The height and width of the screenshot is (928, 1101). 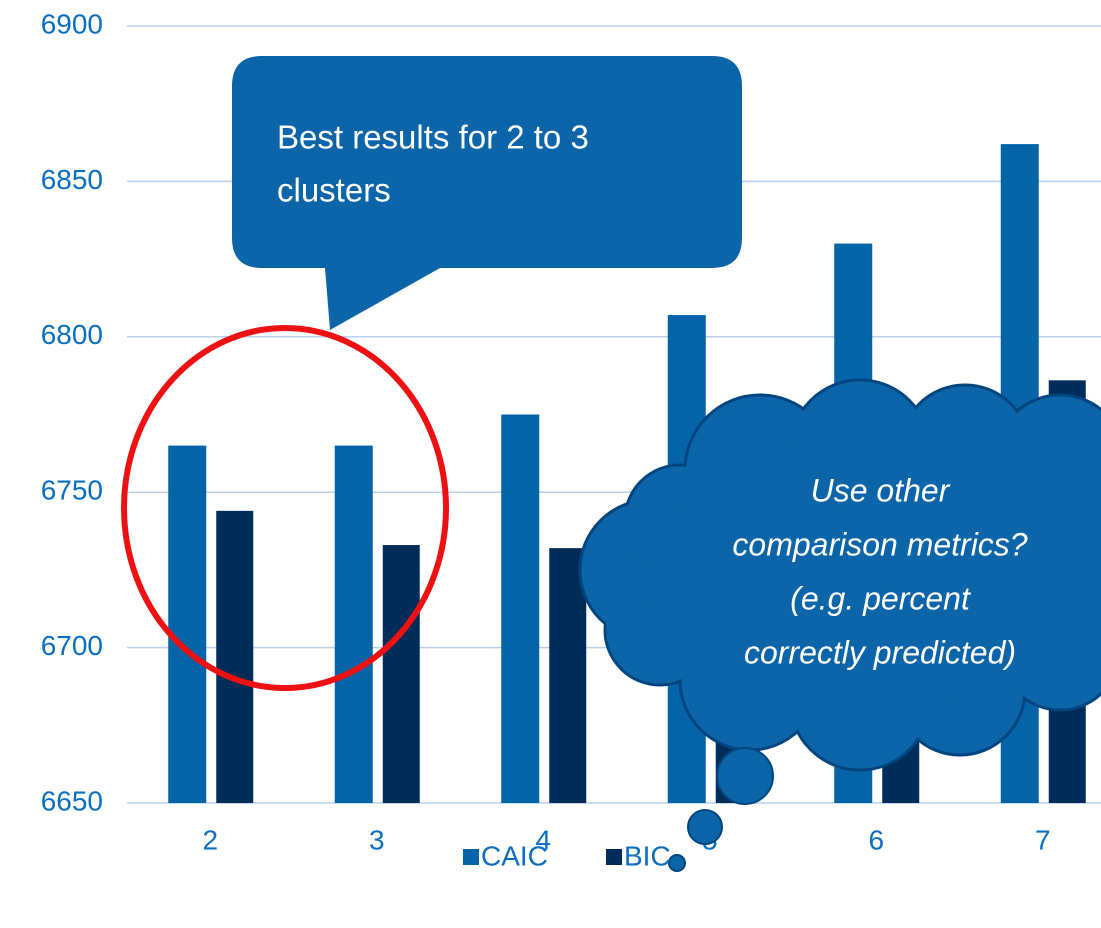 I want to click on cloud-text: Use other, so click(x=881, y=490).